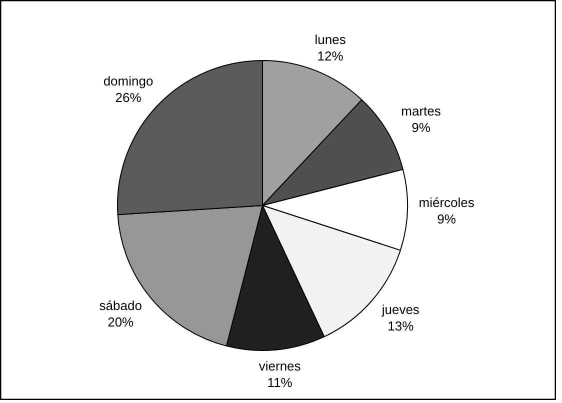 The width and height of the screenshot is (562, 403). Describe the element at coordinates (330, 39) in the screenshot. I see `slice-label: lunes` at that location.